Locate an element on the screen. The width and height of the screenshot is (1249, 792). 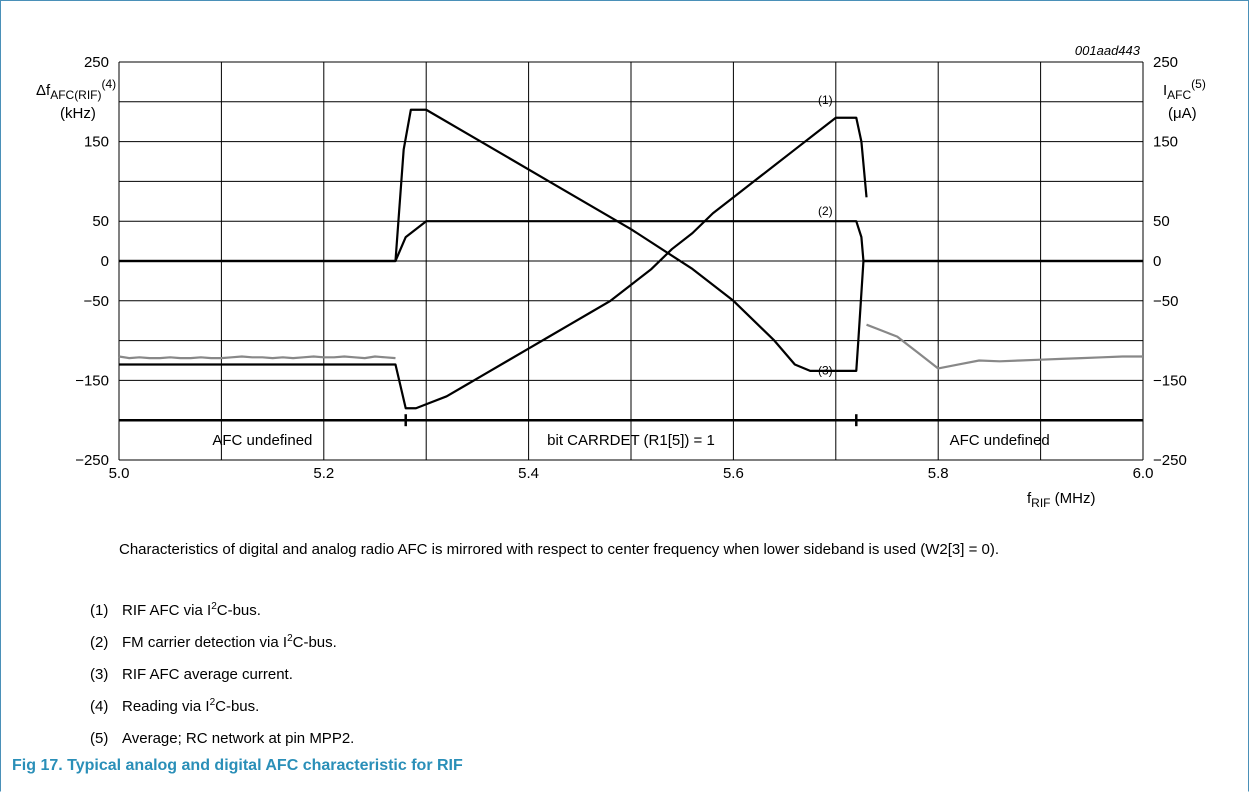
series-label-1: (1) is located at coordinates (825, 100).